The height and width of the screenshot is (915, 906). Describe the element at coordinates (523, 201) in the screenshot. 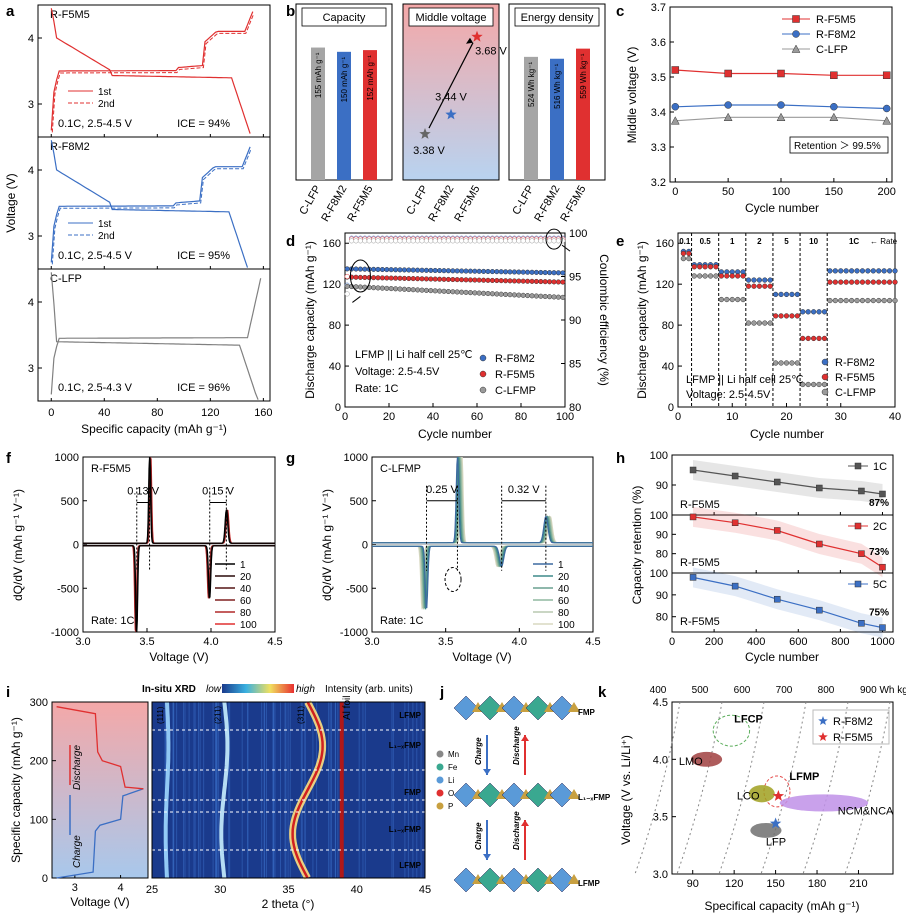

I see `category-label: C-LFP` at that location.